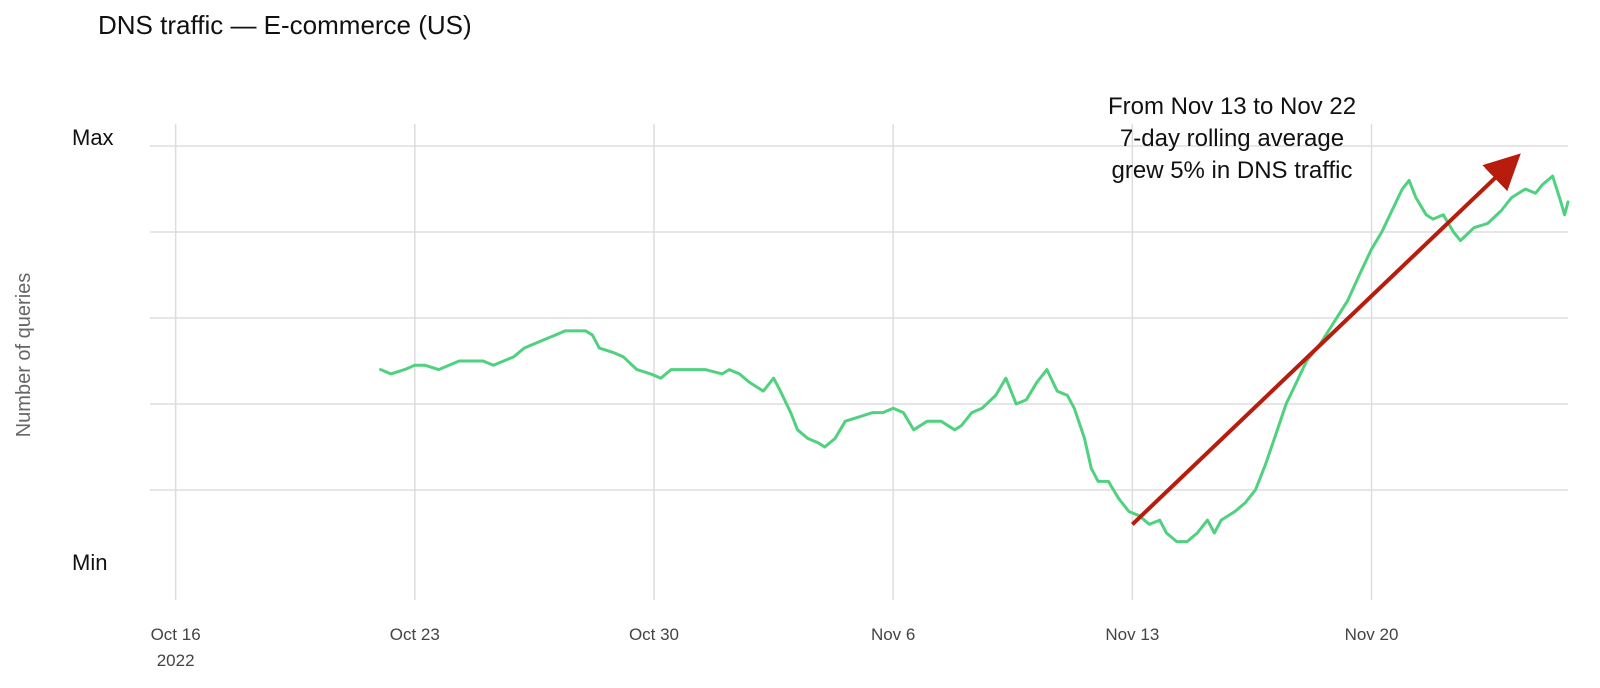 The height and width of the screenshot is (688, 1600). Describe the element at coordinates (1232, 170) in the screenshot. I see `annotation-text-line: grew 5% in DNS traffic` at that location.